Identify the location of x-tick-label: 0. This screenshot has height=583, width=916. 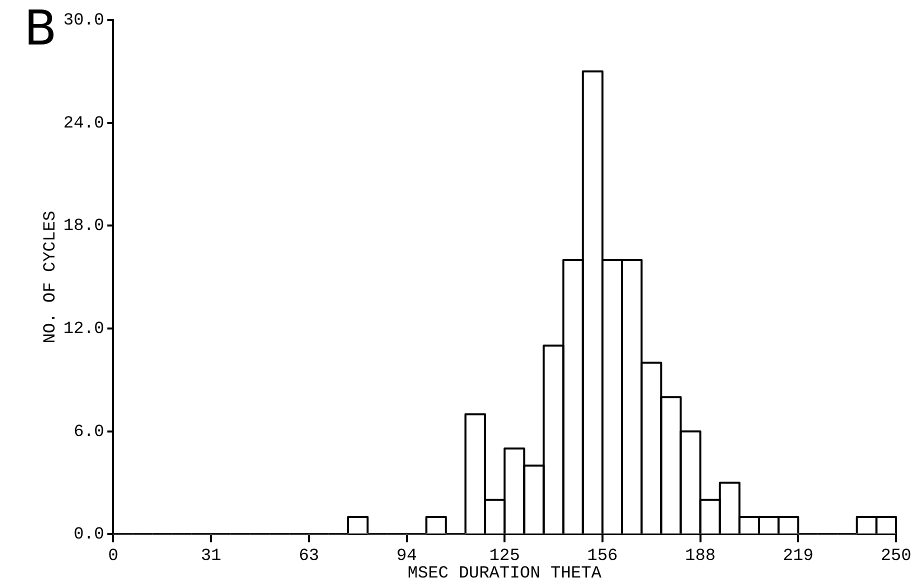
(113, 556).